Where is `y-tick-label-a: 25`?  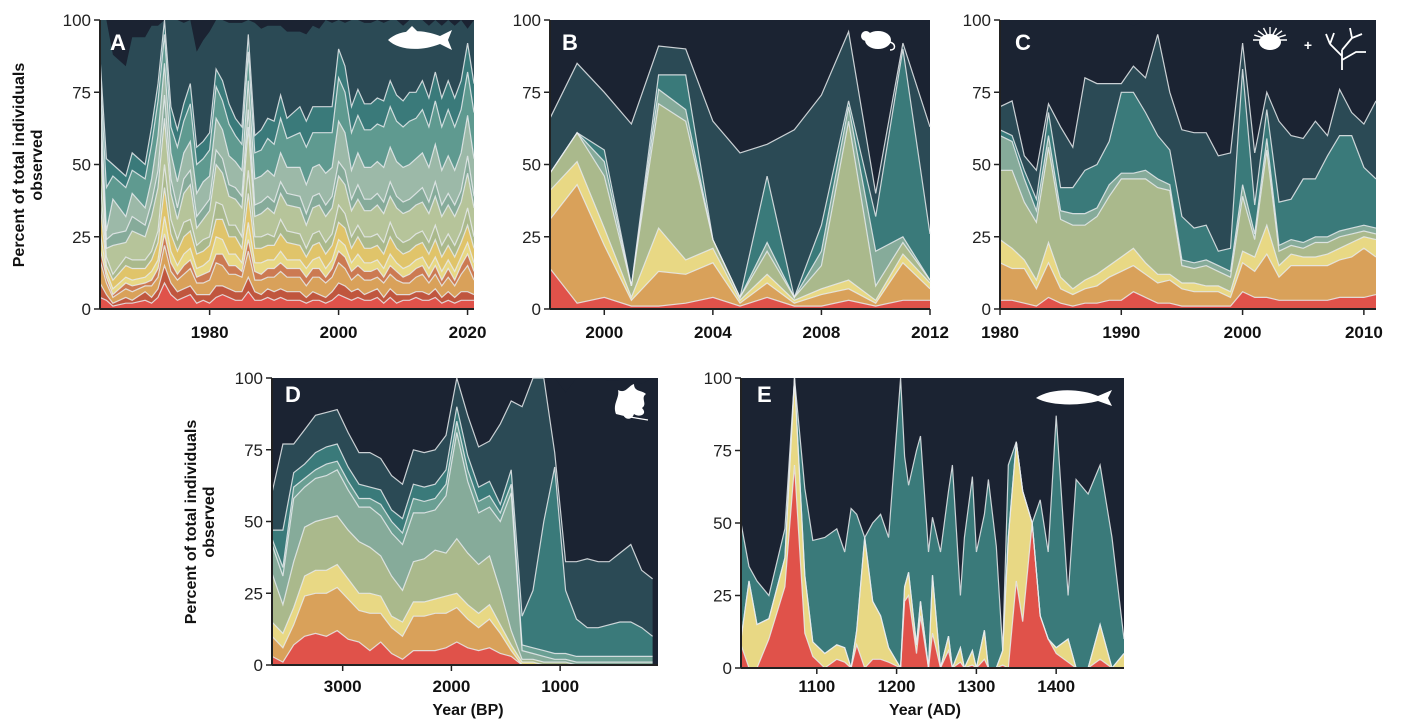
y-tick-label-a: 25 is located at coordinates (81, 237).